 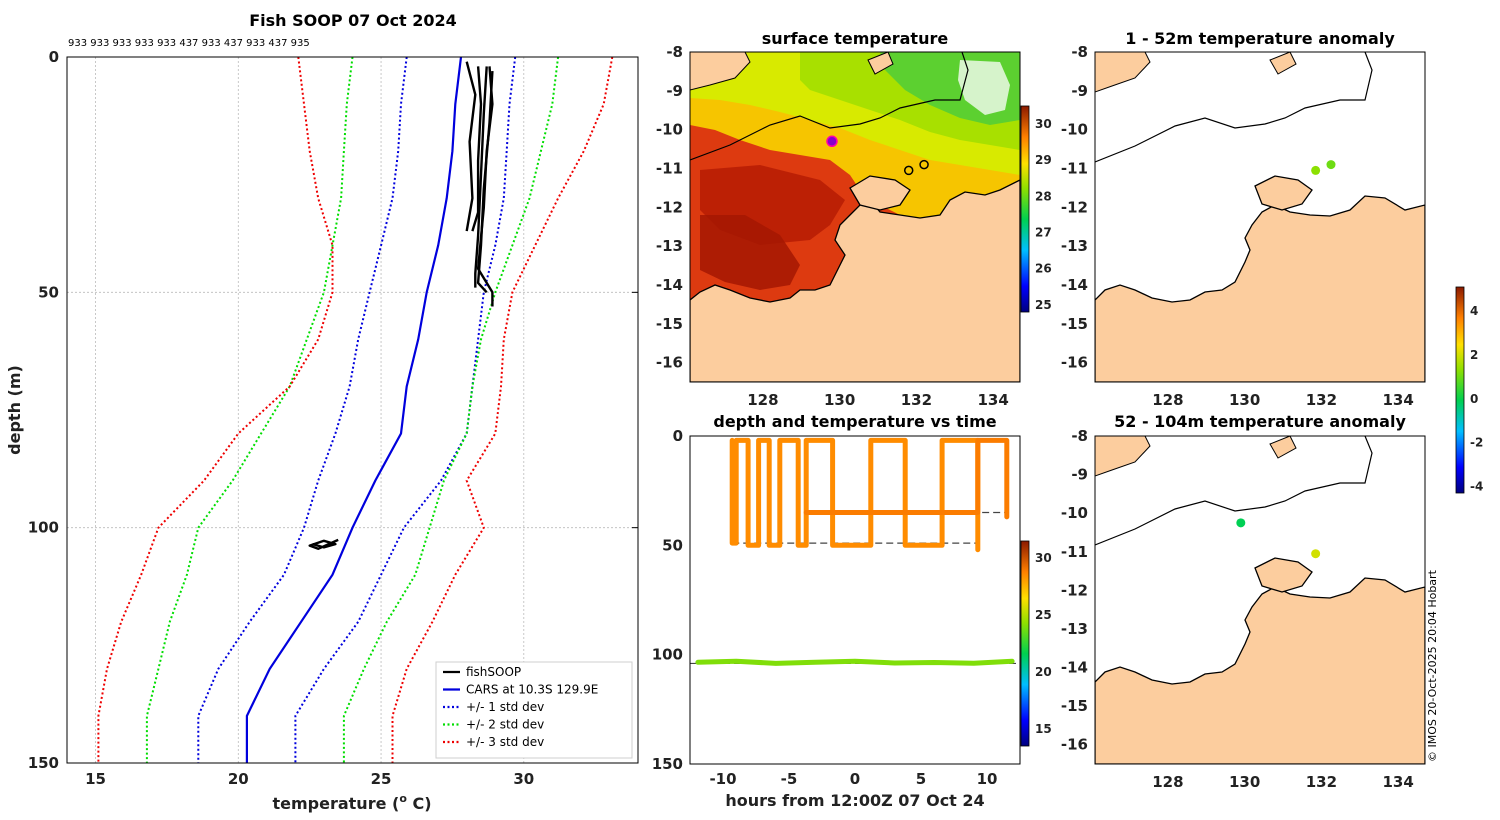 What do you see at coordinates (54, 57) in the screenshot?
I see `profile-y-tick-label: 0` at bounding box center [54, 57].